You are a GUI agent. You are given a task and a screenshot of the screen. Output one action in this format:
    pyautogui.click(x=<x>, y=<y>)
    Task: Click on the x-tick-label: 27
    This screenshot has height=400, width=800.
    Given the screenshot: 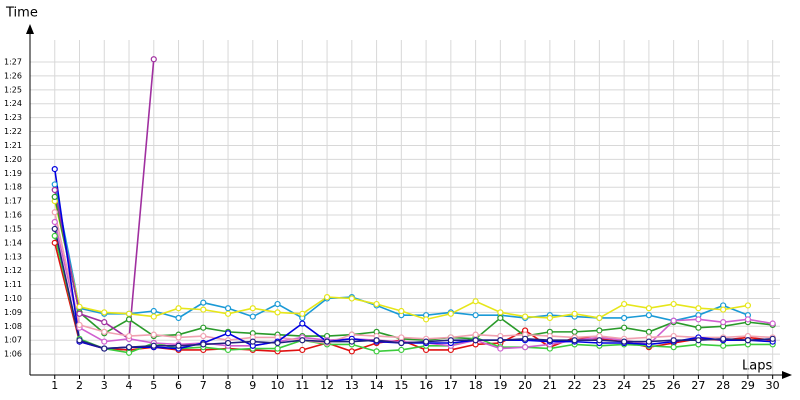 What is the action you would take?
    pyautogui.click(x=698, y=385)
    